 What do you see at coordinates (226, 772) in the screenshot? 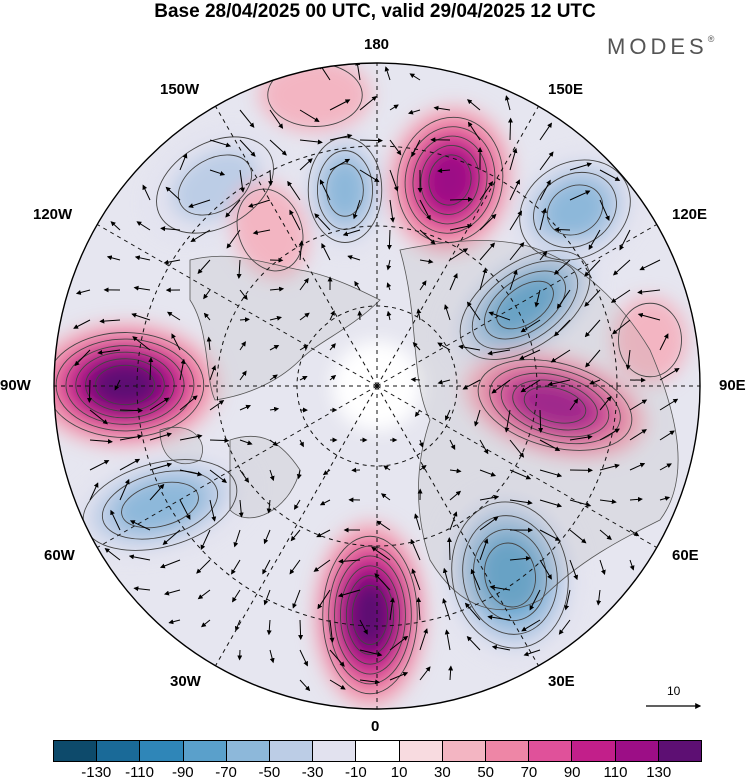
I see `colorbar-tick-label: -70` at bounding box center [226, 772].